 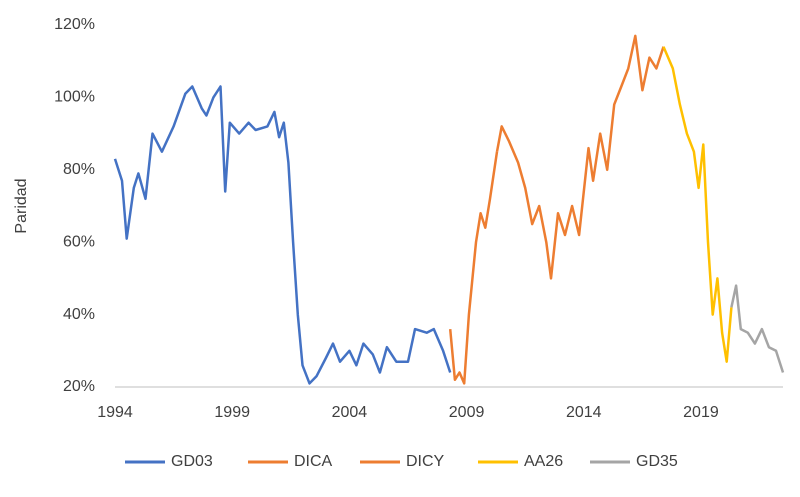 I want to click on x-tick-label: 2009, so click(x=467, y=412).